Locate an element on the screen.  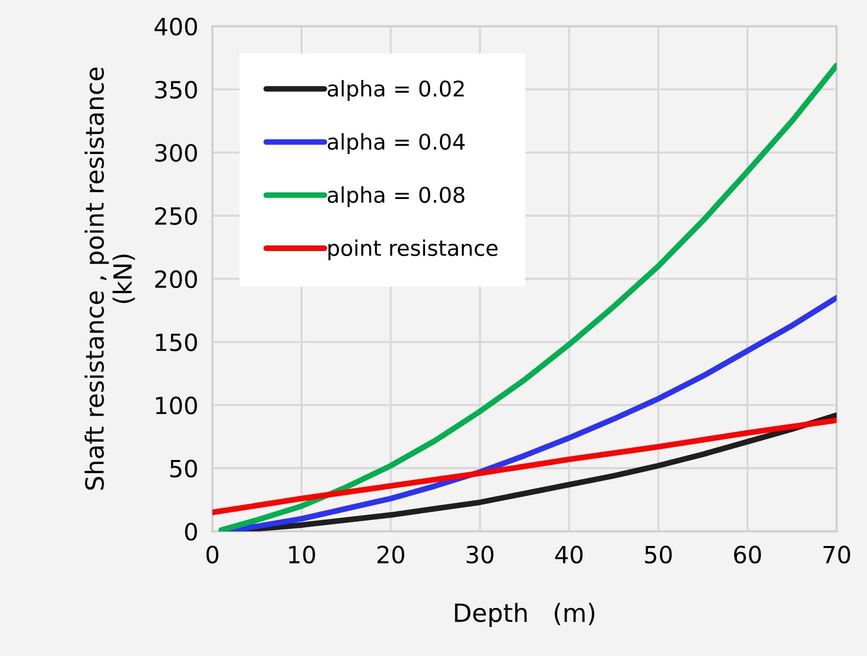
x-tick-label: 20 is located at coordinates (390, 555).